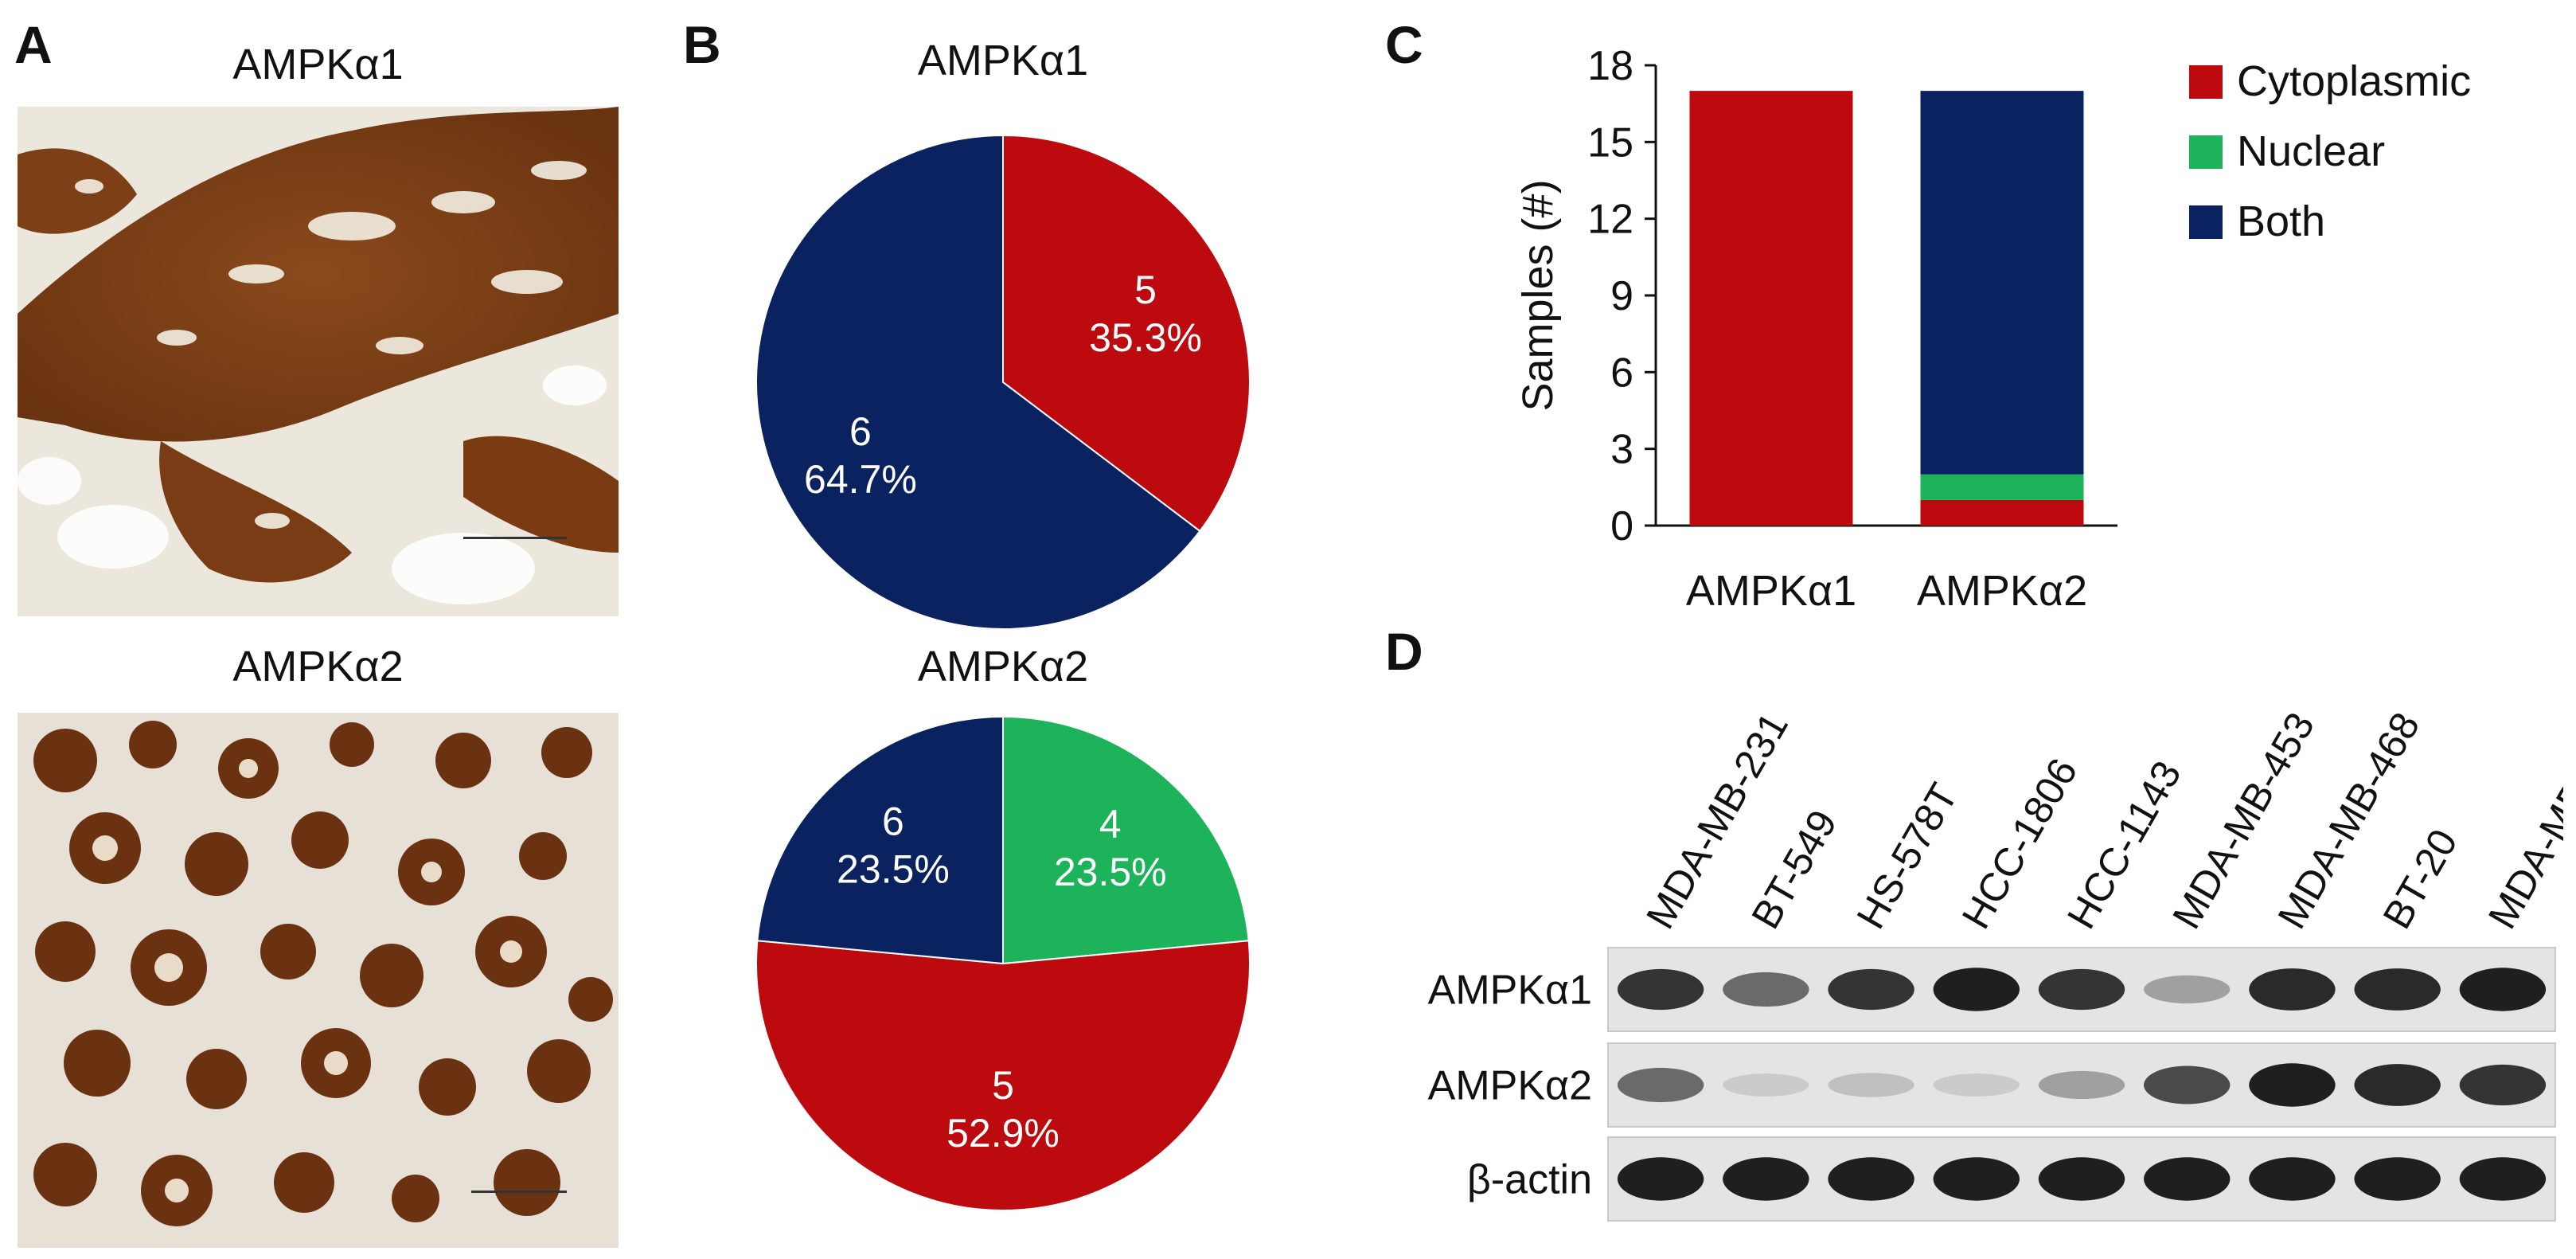  I want to click on panel-b-letter: B, so click(702, 45).